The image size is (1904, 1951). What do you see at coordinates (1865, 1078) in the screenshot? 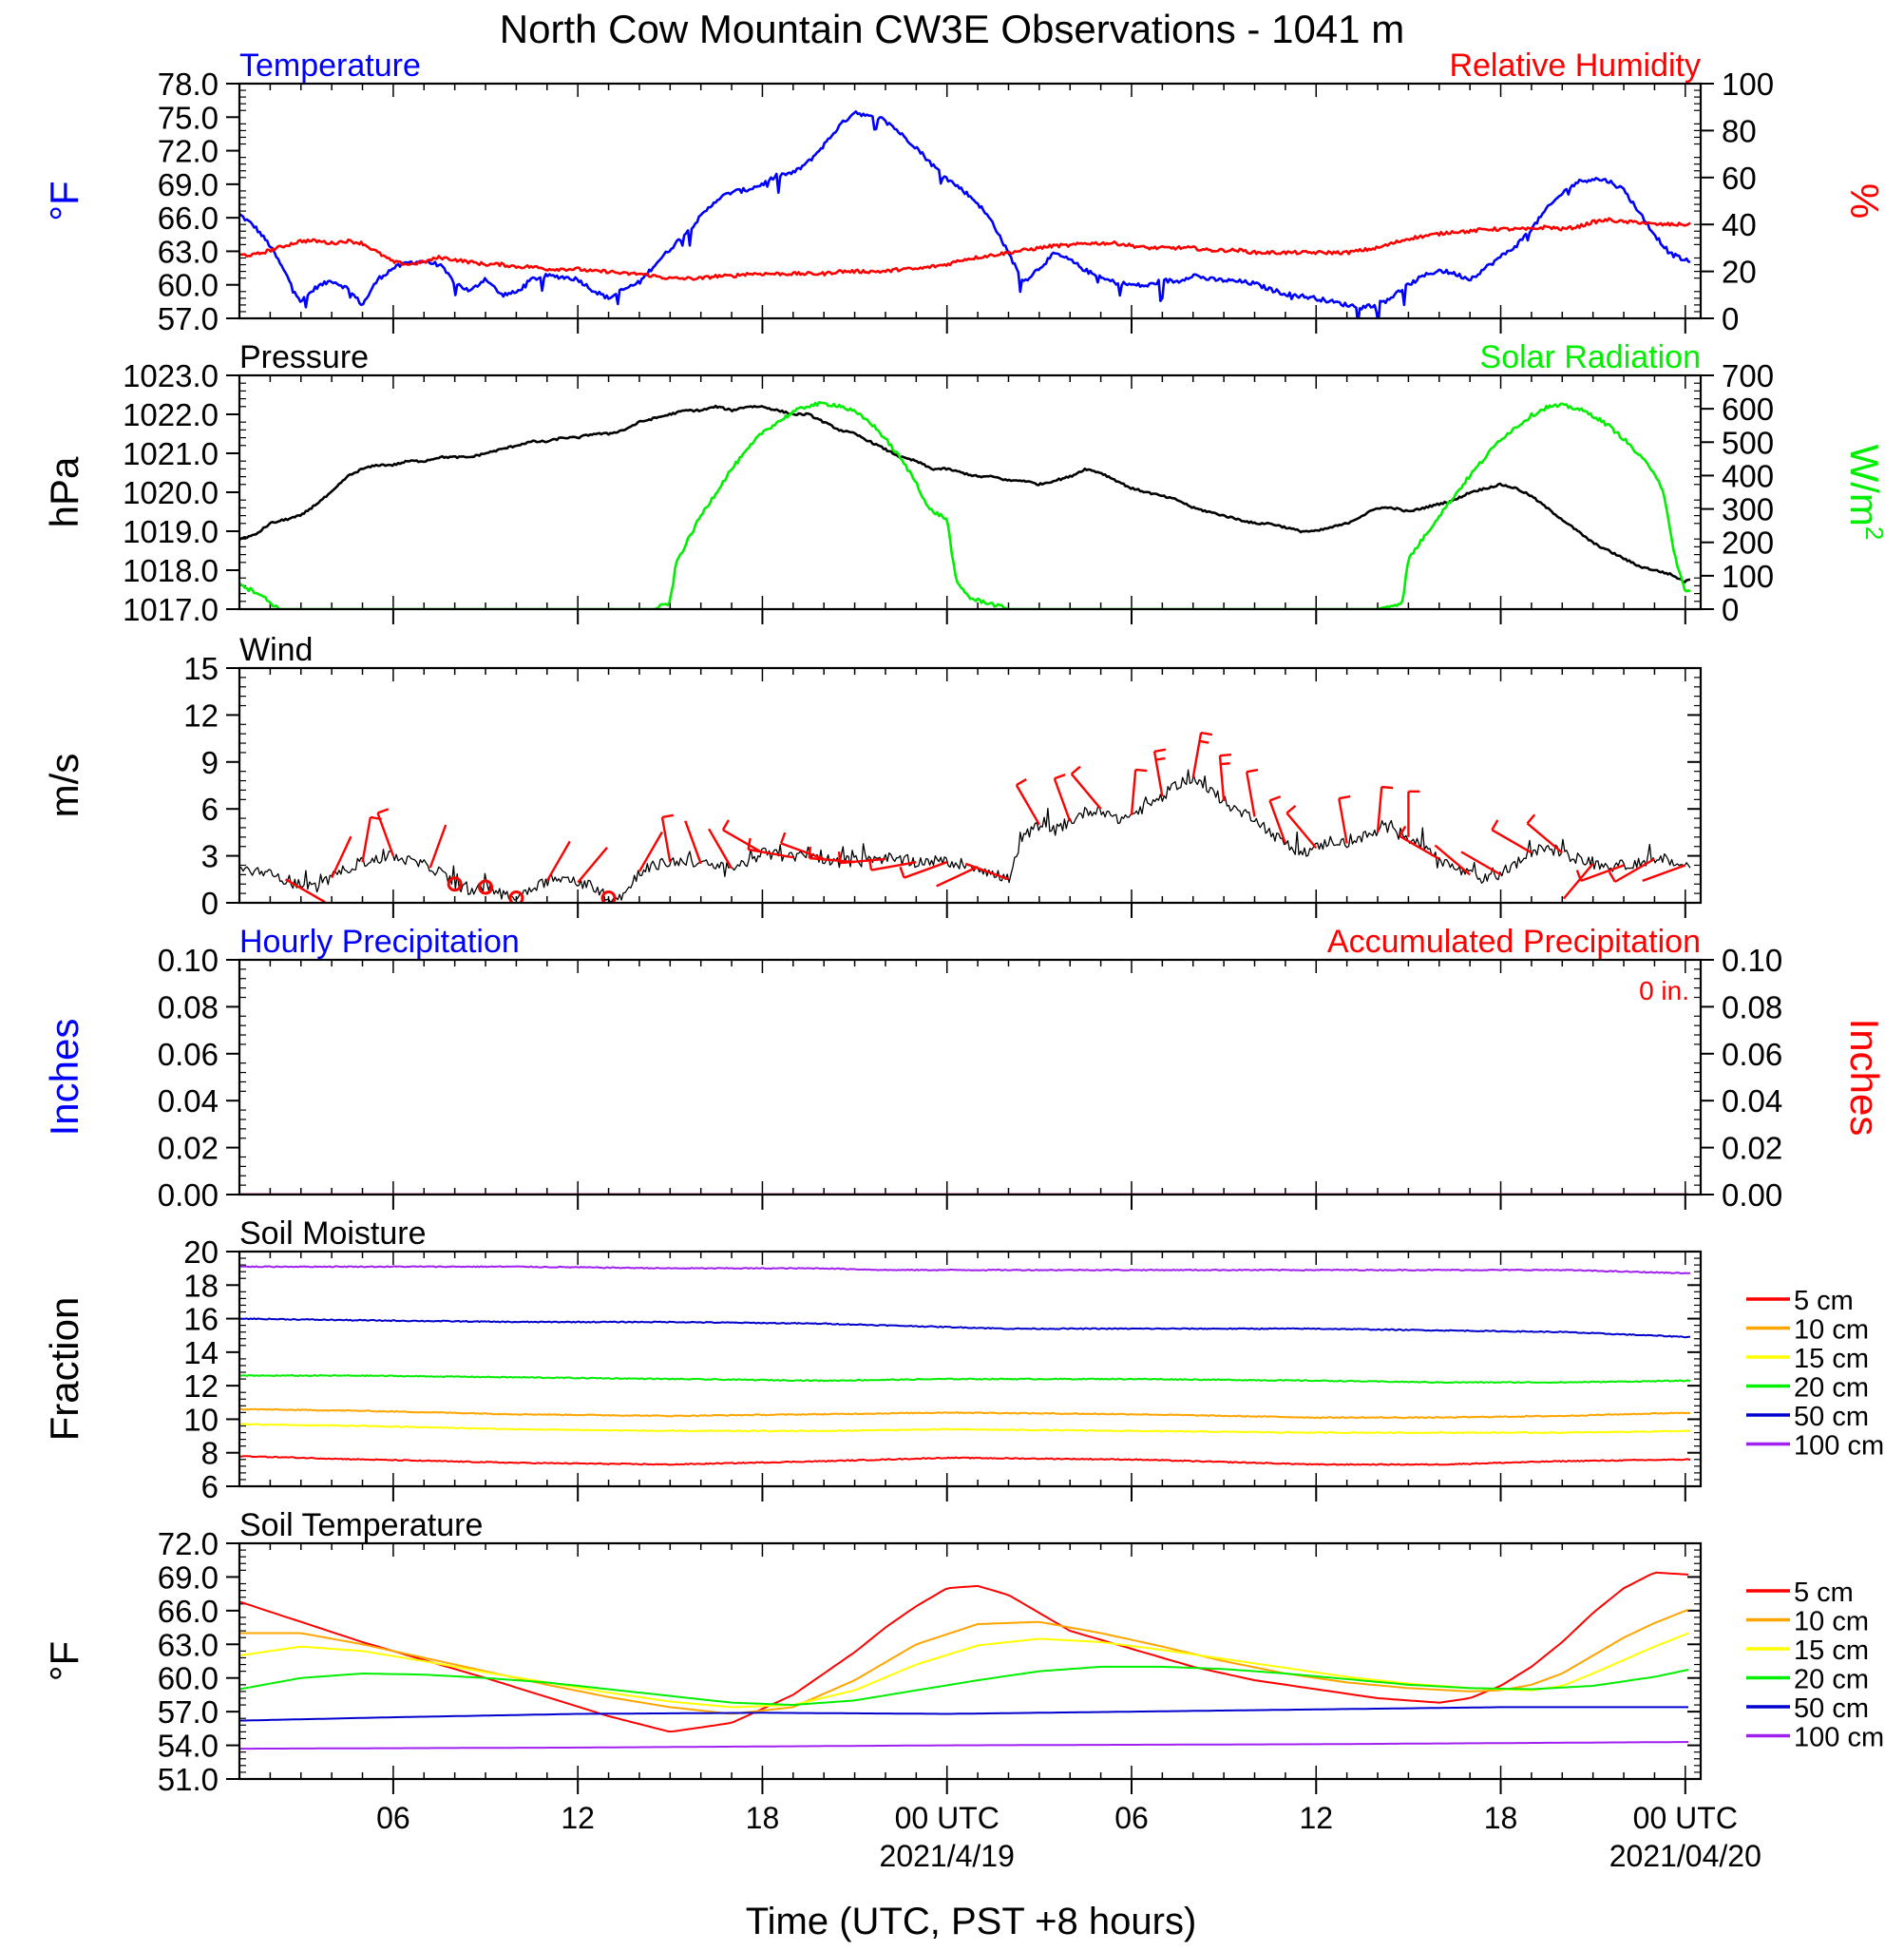
I see `y-right-axis-title: Inches` at bounding box center [1865, 1078].